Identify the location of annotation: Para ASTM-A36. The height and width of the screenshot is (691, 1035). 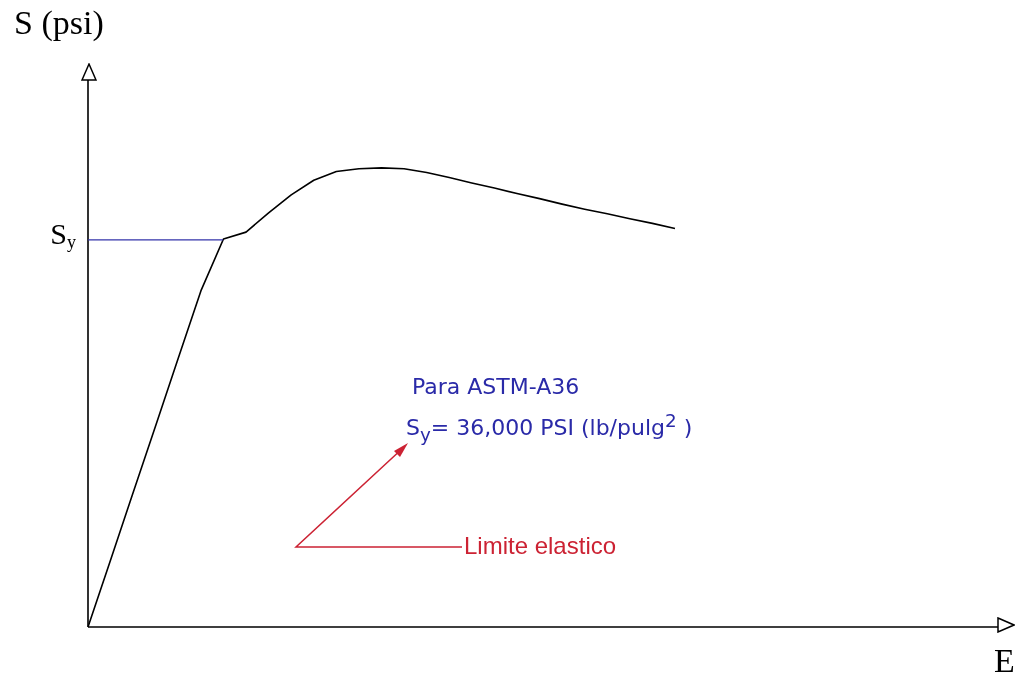
(496, 386).